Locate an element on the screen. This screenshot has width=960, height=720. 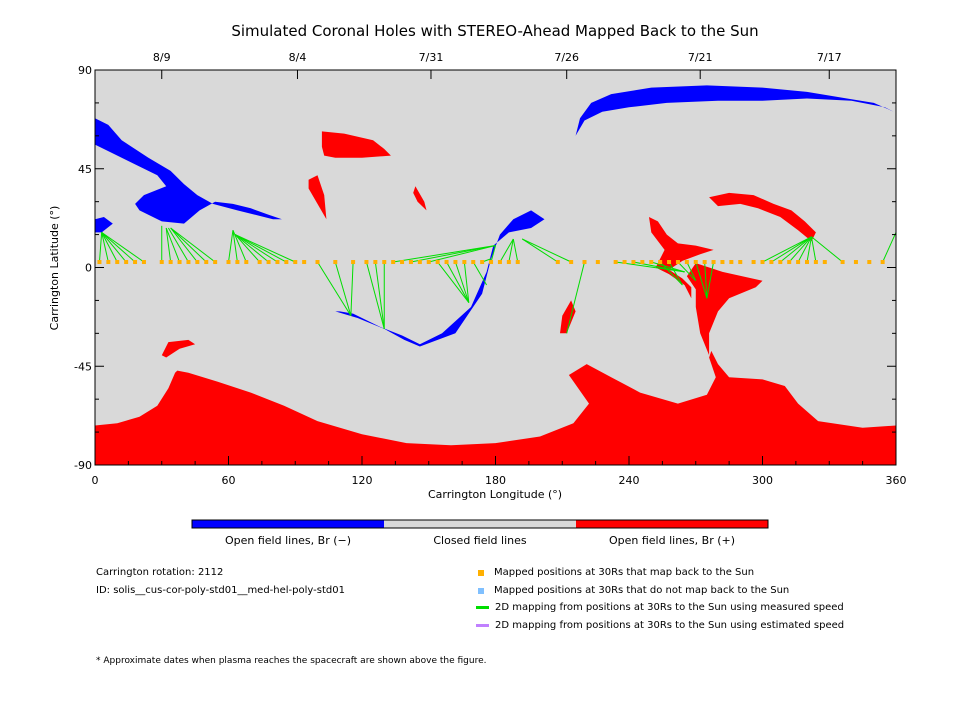
polarity-colorbar is located at coordinates (480, 524).